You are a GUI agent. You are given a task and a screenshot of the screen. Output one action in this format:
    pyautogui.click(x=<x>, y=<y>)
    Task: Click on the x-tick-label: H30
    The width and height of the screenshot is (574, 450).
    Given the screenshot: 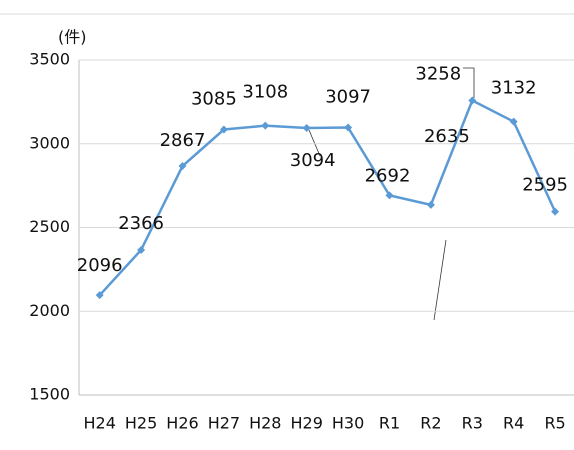 What is the action you would take?
    pyautogui.click(x=348, y=423)
    